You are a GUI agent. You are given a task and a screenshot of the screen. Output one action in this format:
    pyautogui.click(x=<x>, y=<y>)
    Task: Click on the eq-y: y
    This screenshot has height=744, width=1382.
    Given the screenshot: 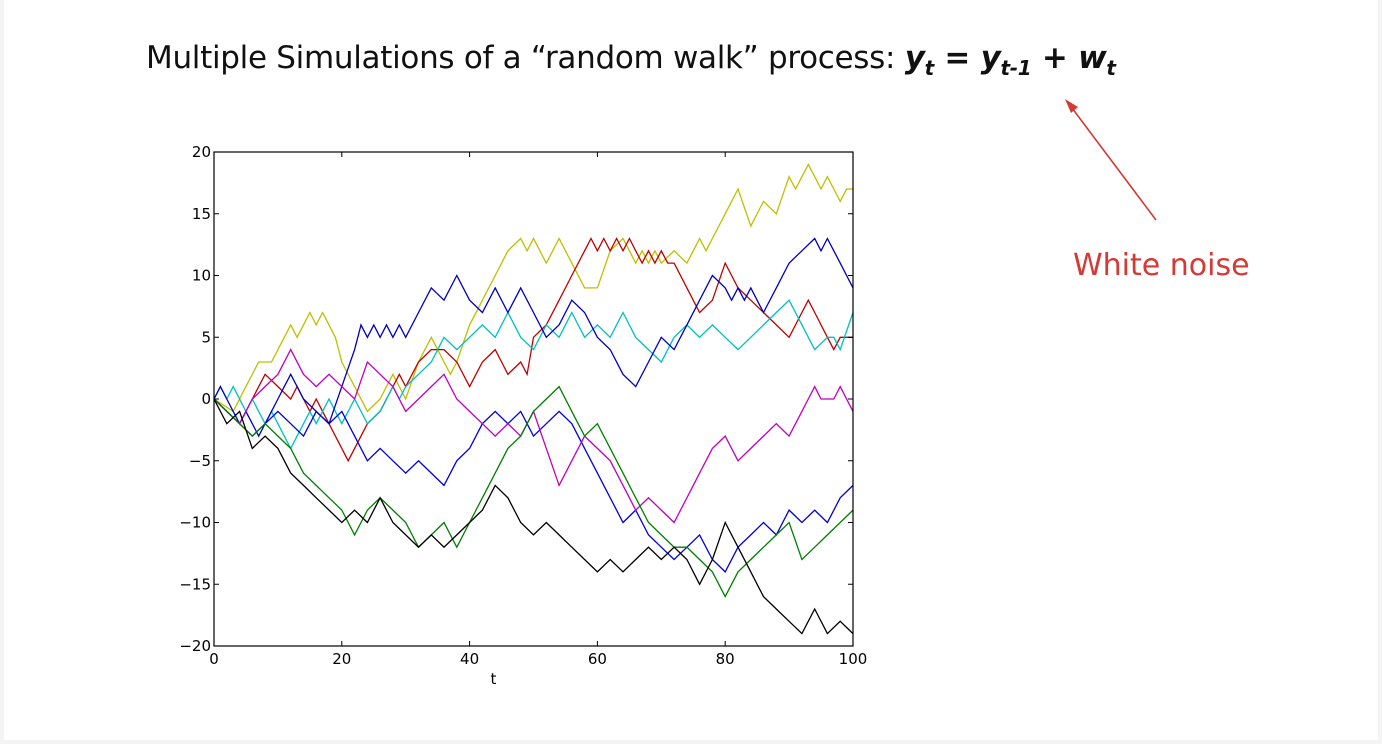 What is the action you would take?
    pyautogui.click(x=914, y=58)
    